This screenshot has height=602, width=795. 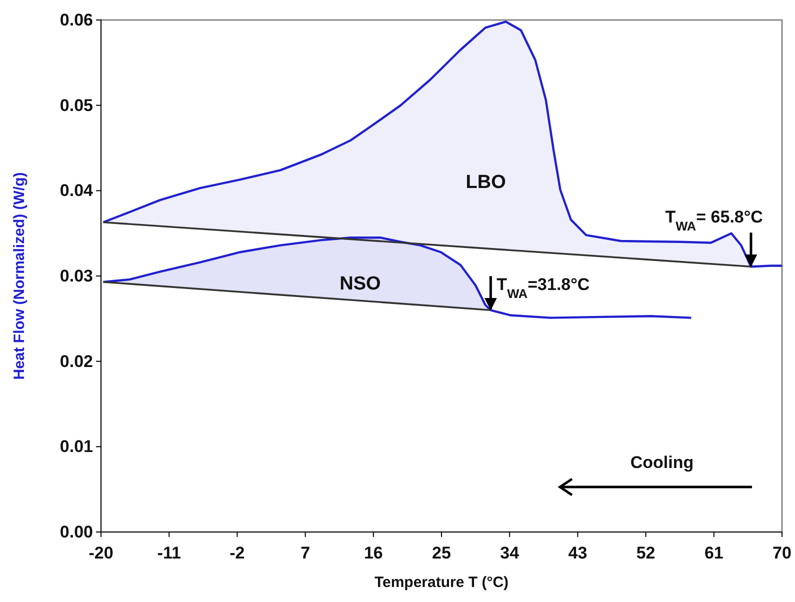 What do you see at coordinates (76, 105) in the screenshot?
I see `y-tick-label: 0.05` at bounding box center [76, 105].